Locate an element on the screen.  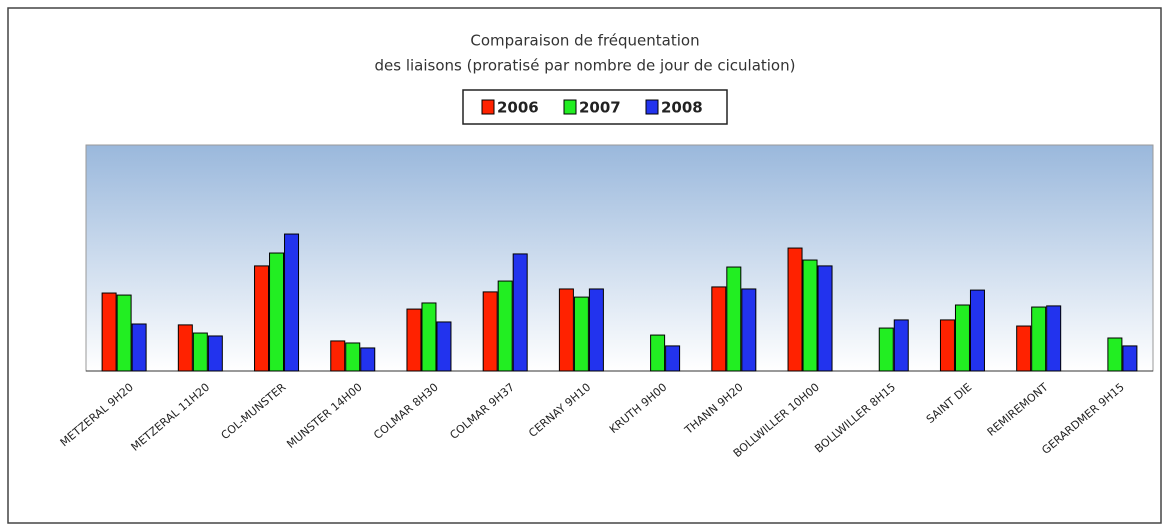
legend-label: 2007 is located at coordinates (600, 108).